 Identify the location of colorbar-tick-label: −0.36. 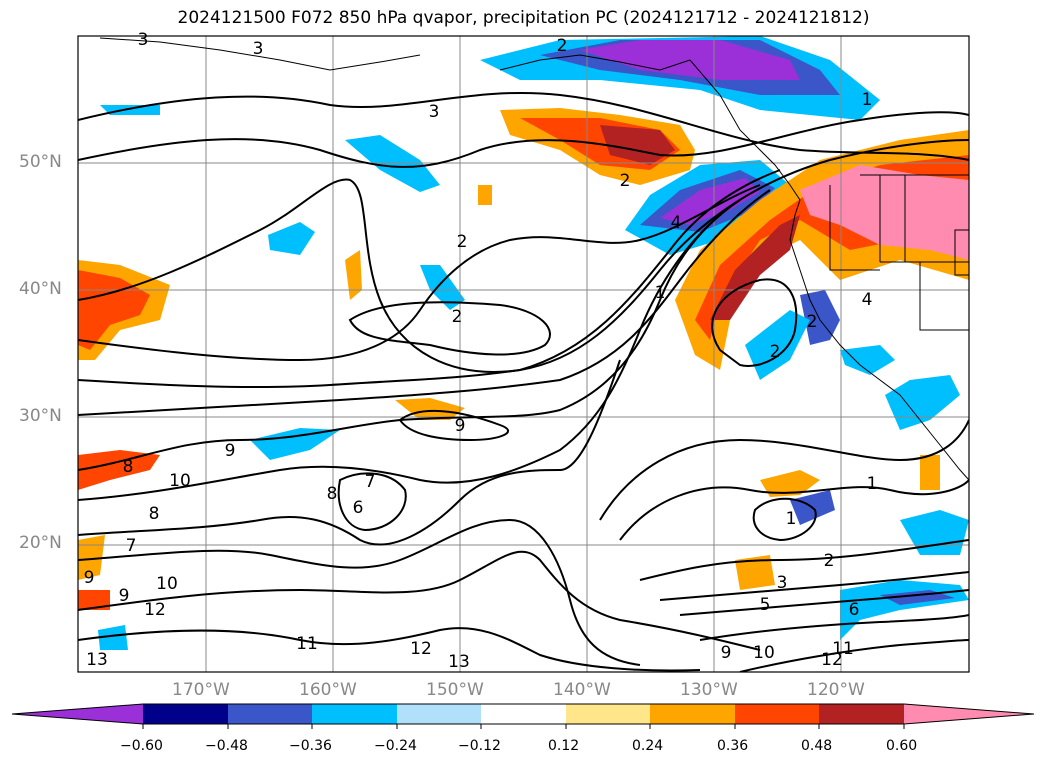
(310, 746).